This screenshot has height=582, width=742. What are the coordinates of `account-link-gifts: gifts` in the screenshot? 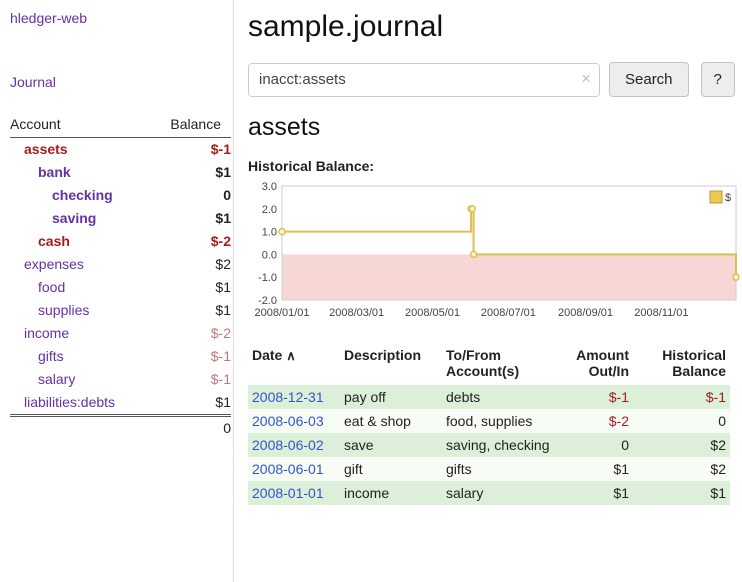 It's located at (51, 356).